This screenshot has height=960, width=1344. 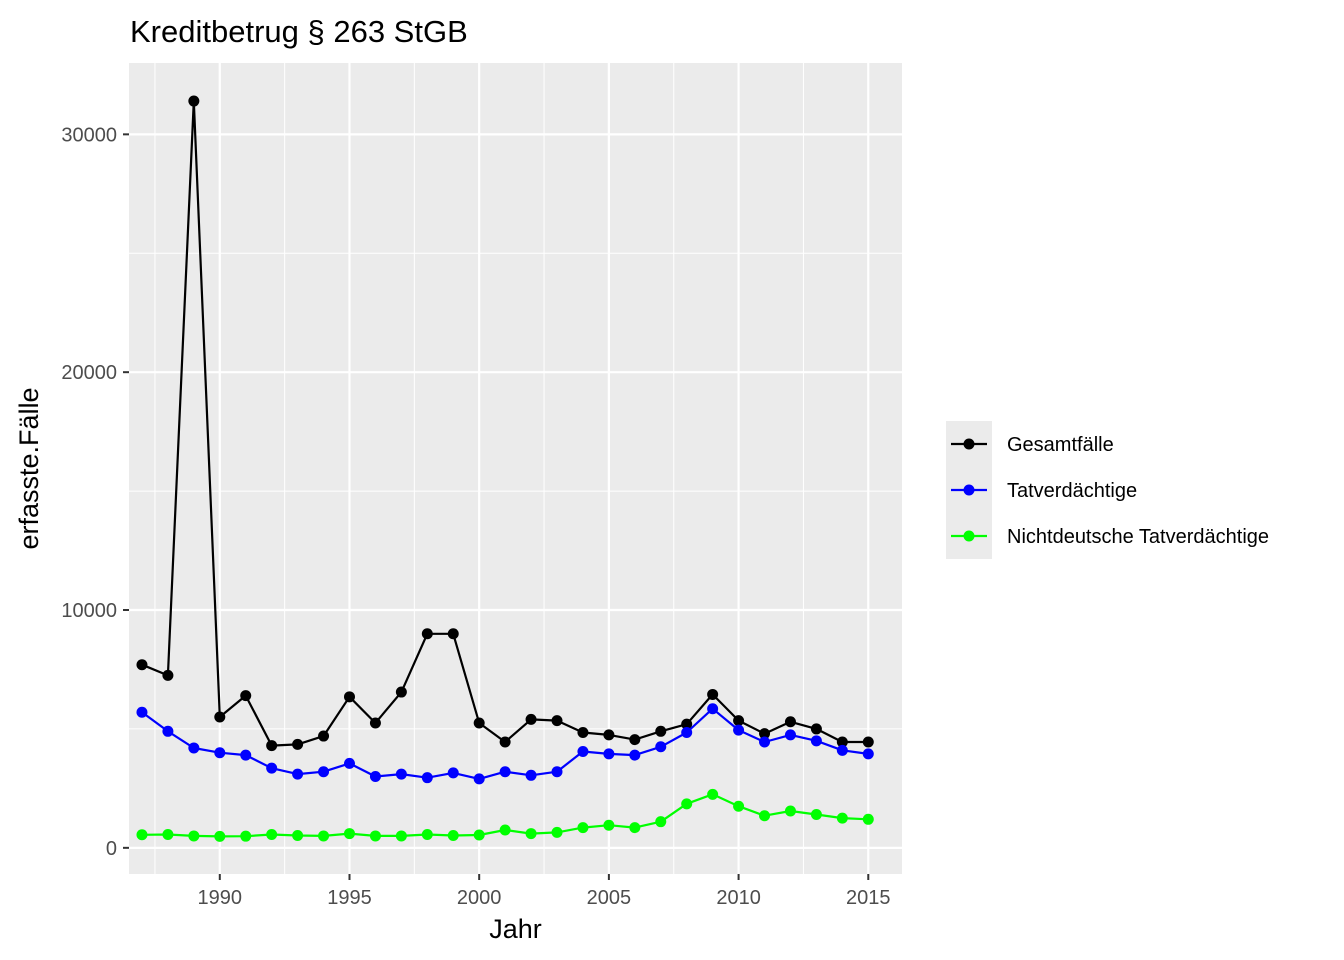 What do you see at coordinates (220, 898) in the screenshot?
I see `x-tick-label: 1990` at bounding box center [220, 898].